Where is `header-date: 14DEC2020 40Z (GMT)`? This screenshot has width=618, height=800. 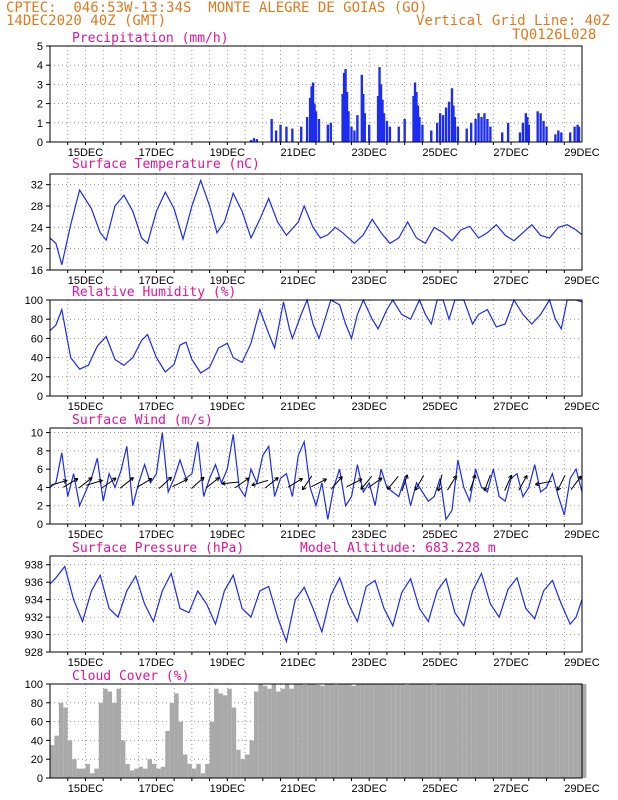
header-date: 14DEC2020 40Z (GMT) is located at coordinates (86, 21).